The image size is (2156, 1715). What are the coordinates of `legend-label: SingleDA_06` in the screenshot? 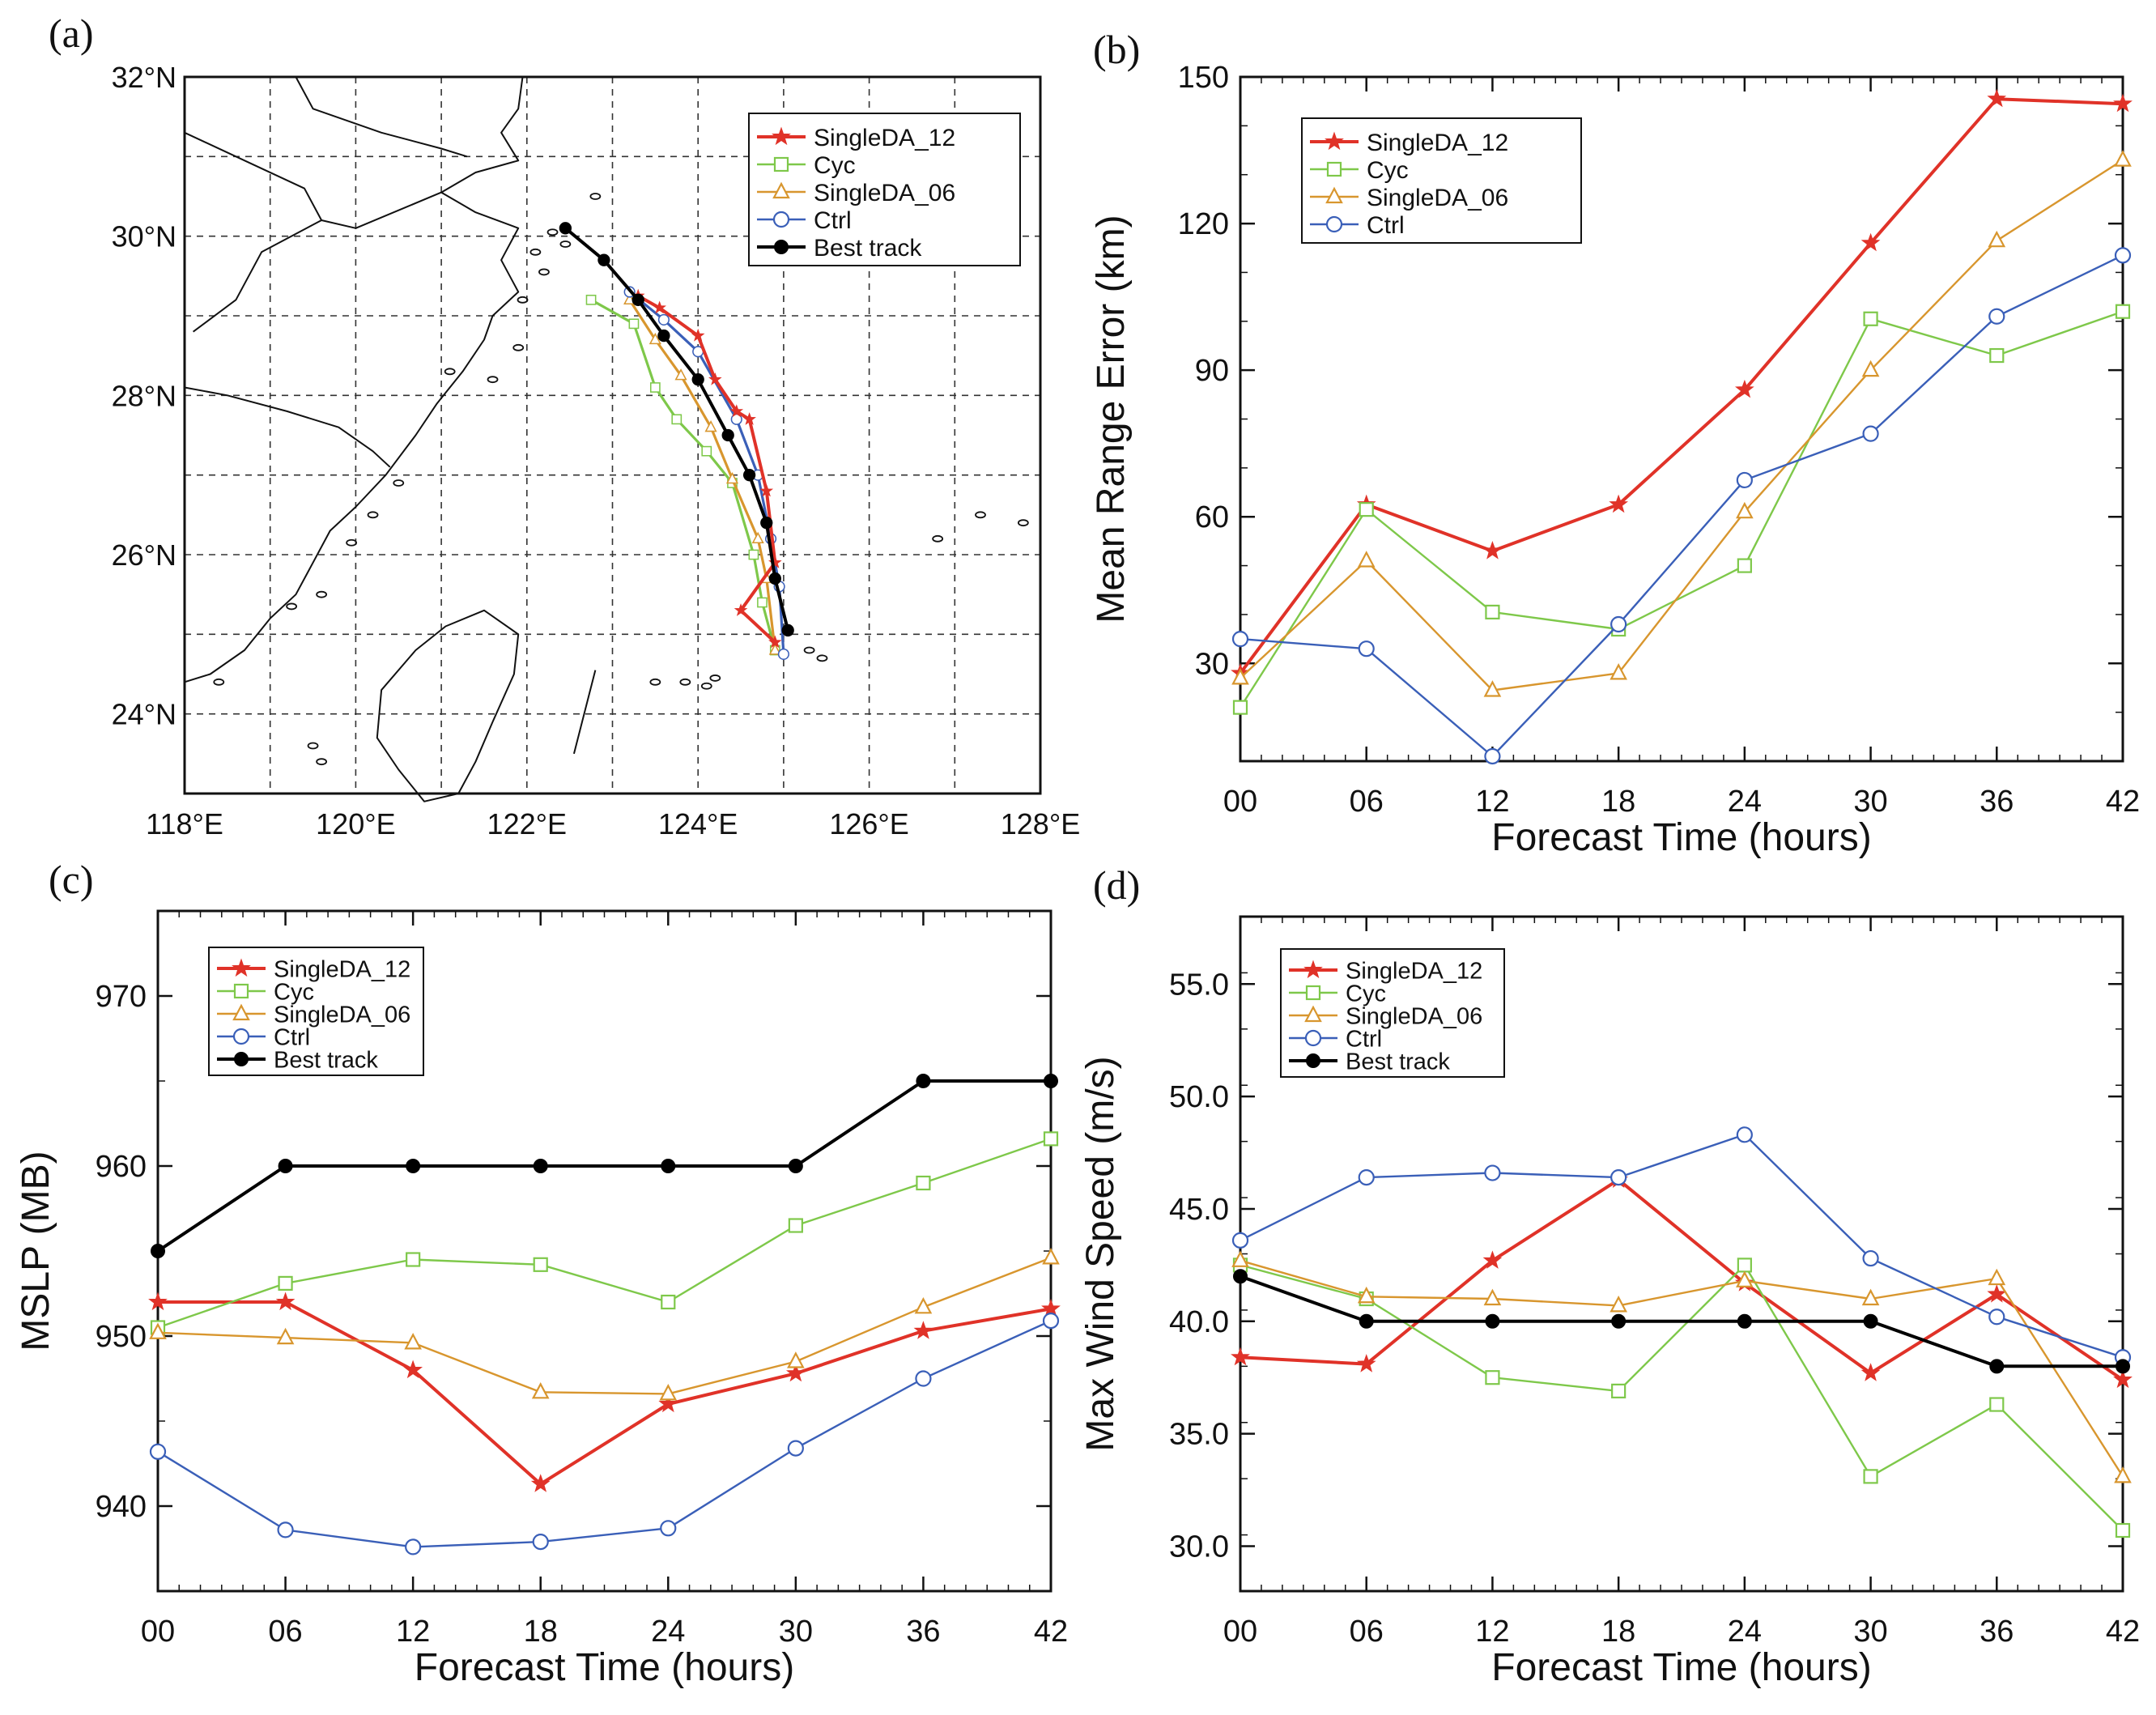 It's located at (1414, 1016).